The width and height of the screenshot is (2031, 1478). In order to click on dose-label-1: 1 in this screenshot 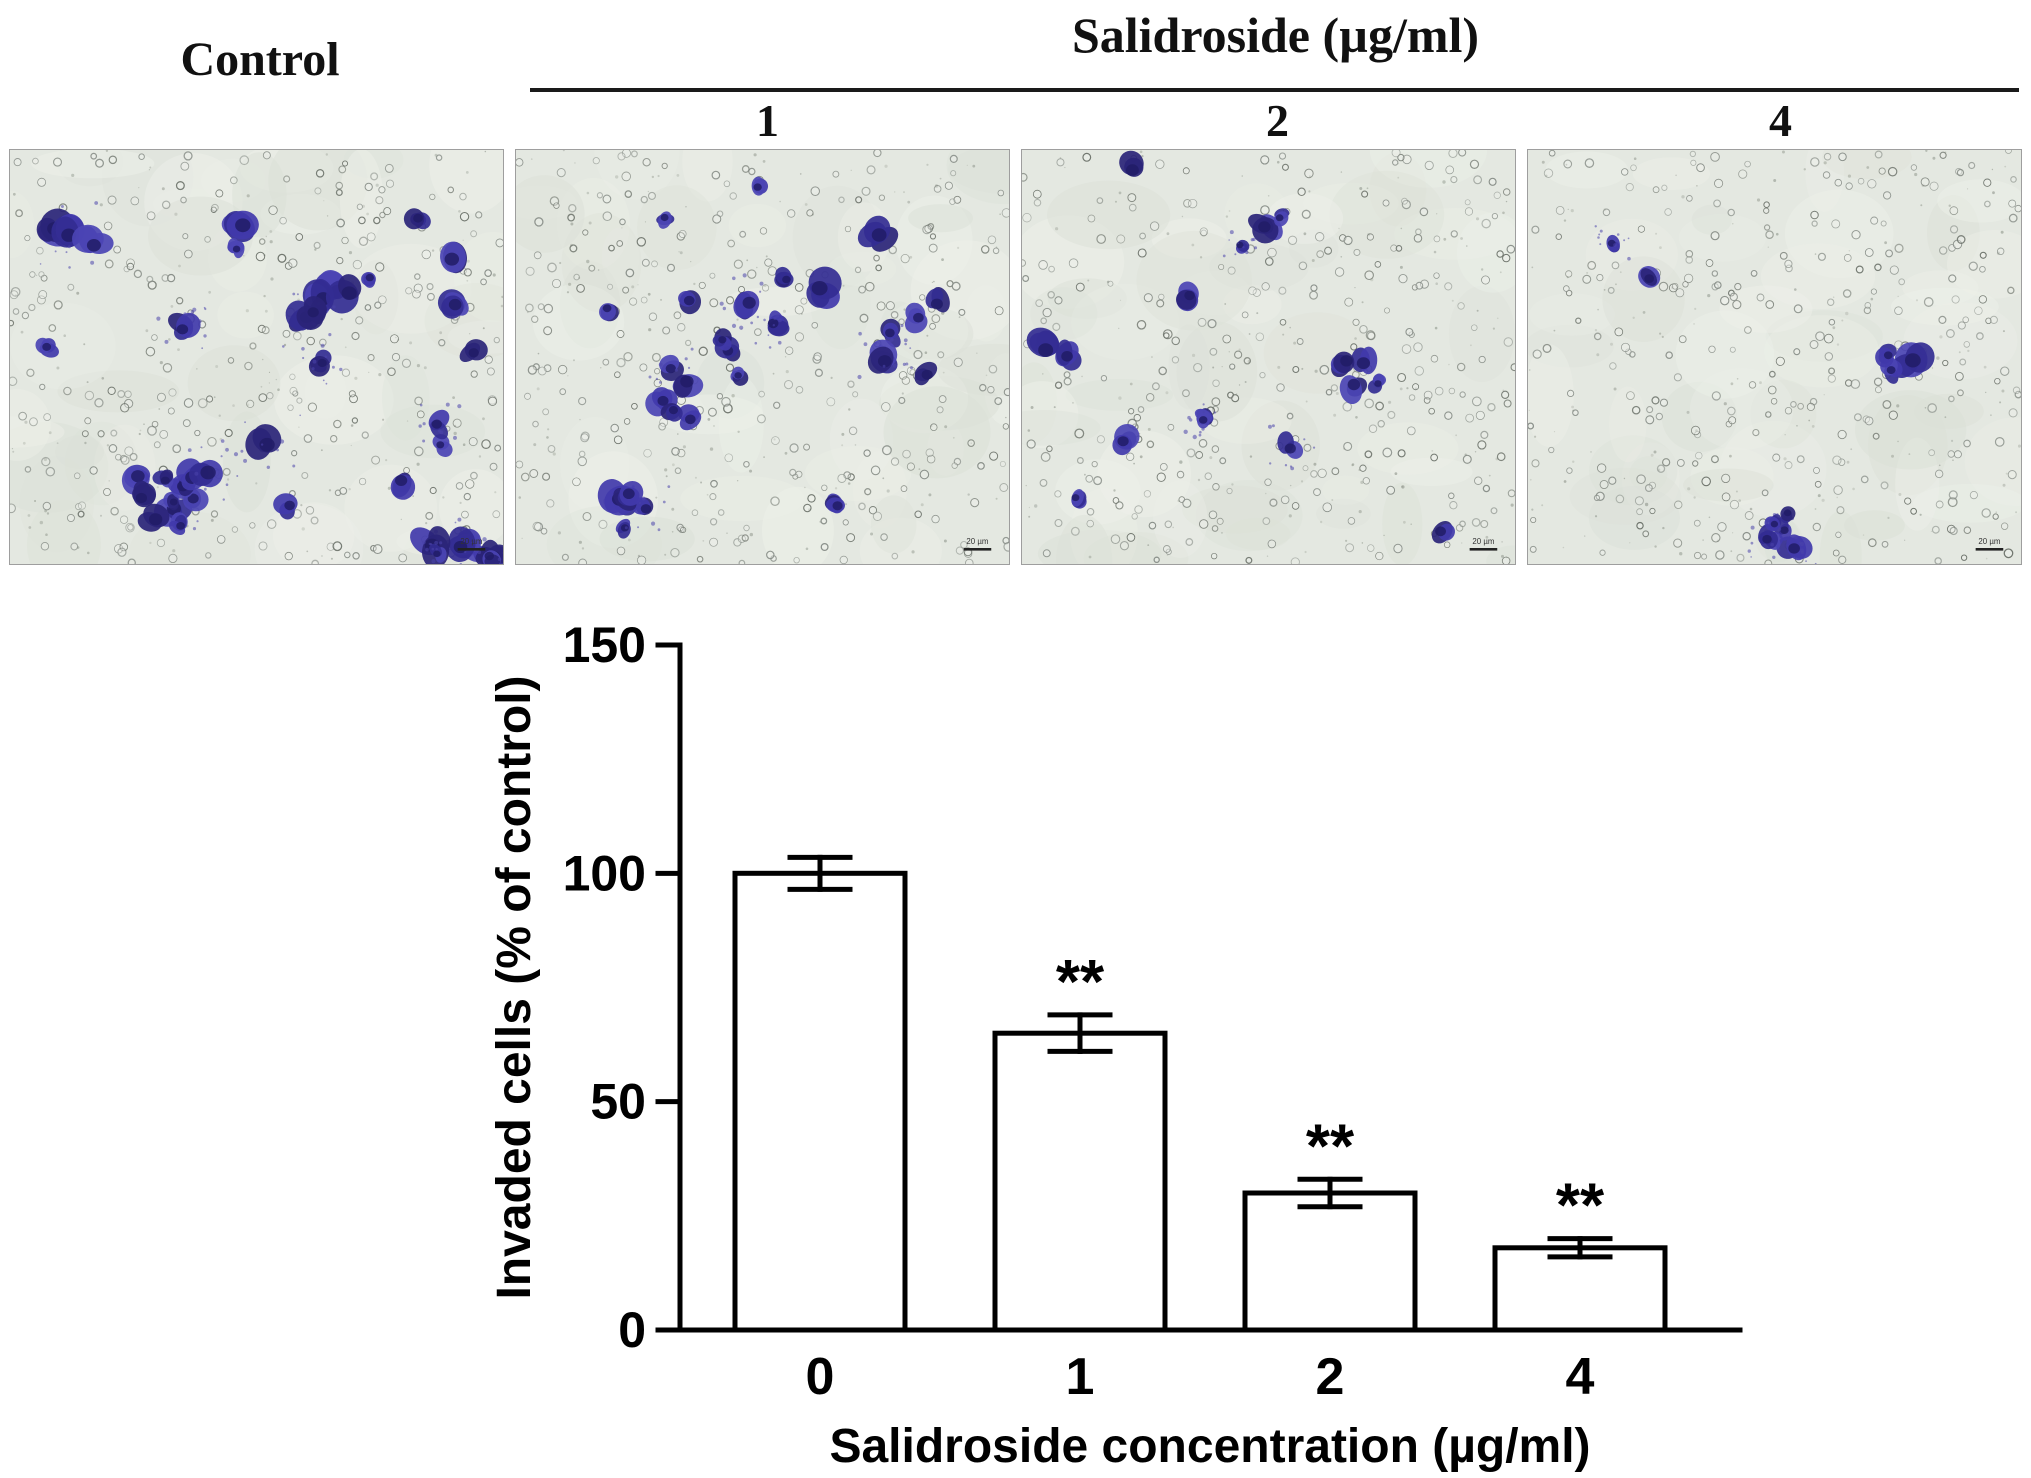, I will do `click(767, 120)`.